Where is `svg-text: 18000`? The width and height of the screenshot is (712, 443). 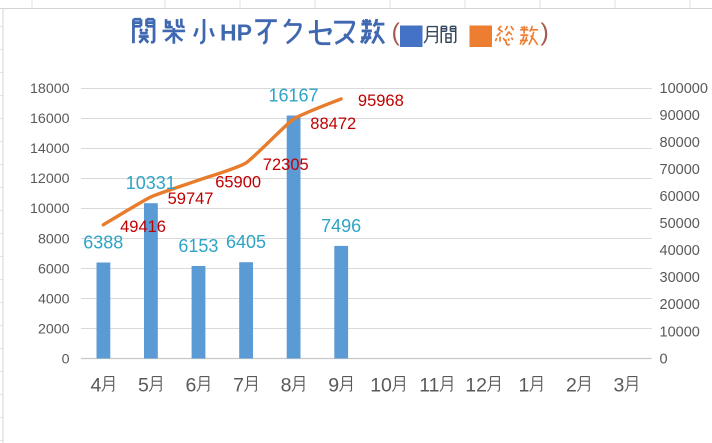 svg-text: 18000 is located at coordinates (50, 89).